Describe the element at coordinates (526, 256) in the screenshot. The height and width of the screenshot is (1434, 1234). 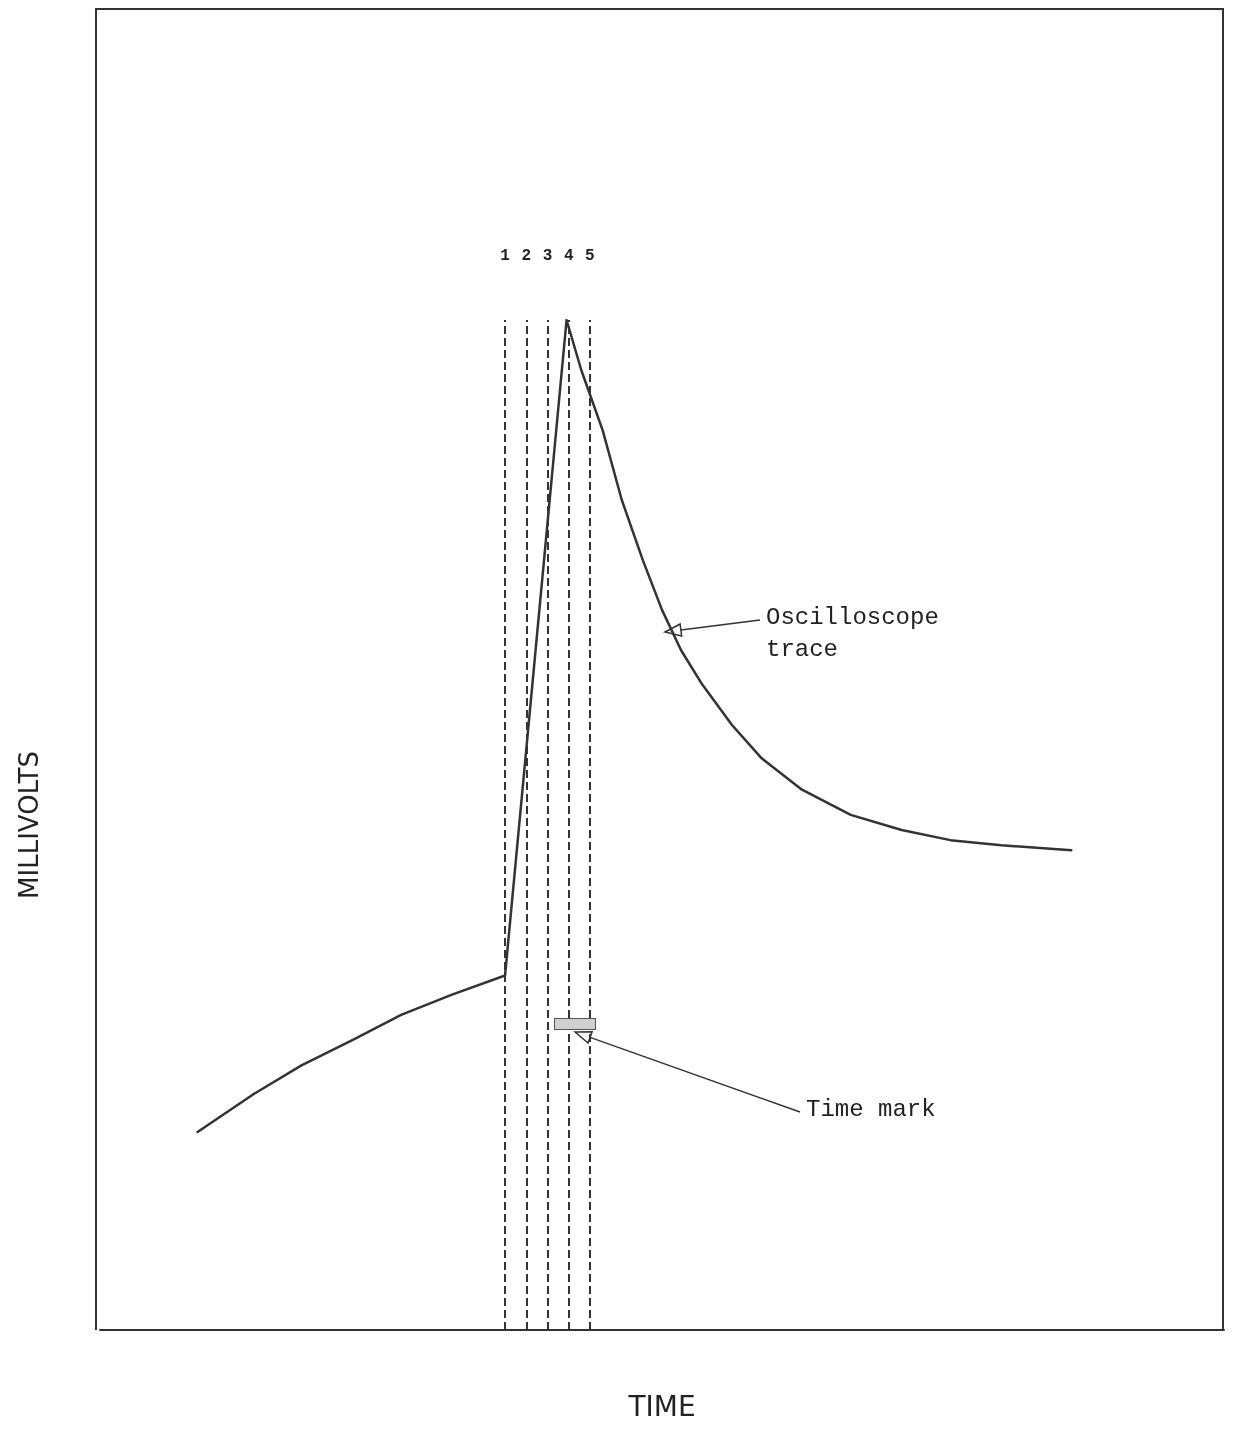
I see `x-tick-label: 2` at that location.